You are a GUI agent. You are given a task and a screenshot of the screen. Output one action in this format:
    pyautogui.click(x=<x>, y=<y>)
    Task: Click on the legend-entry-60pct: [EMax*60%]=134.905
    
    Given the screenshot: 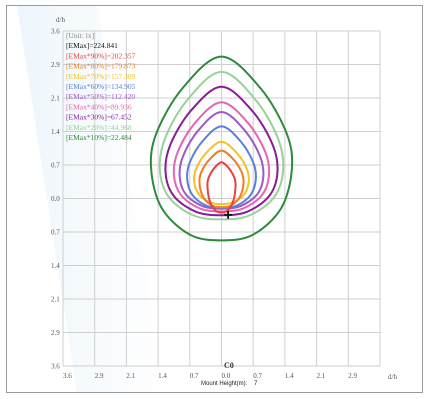 What is the action you would take?
    pyautogui.click(x=101, y=86)
    